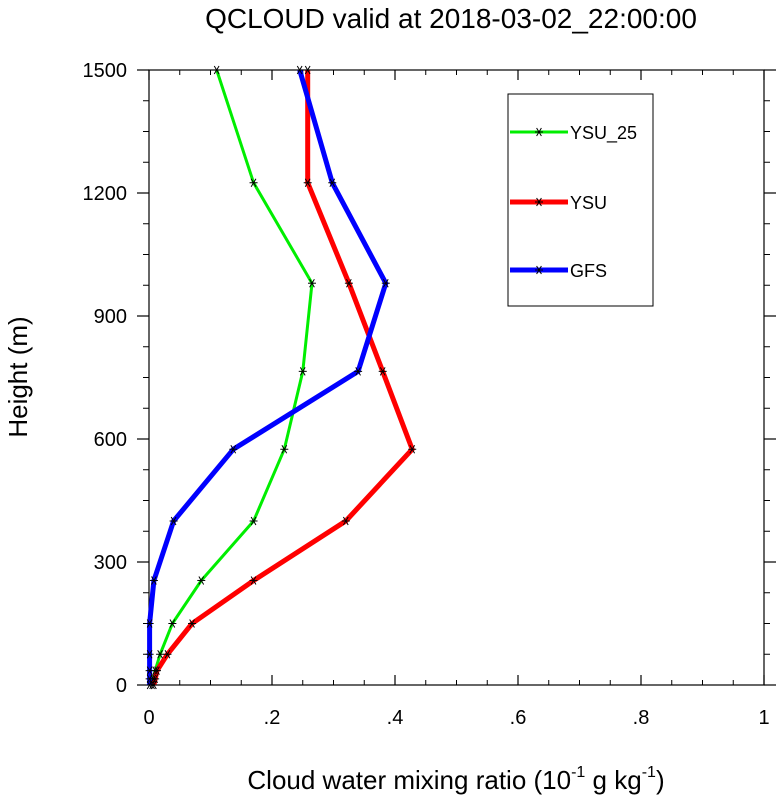  What do you see at coordinates (105, 378) in the screenshot?
I see `y-tick-labels: 0 300 600 900 1200 1500` at bounding box center [105, 378].